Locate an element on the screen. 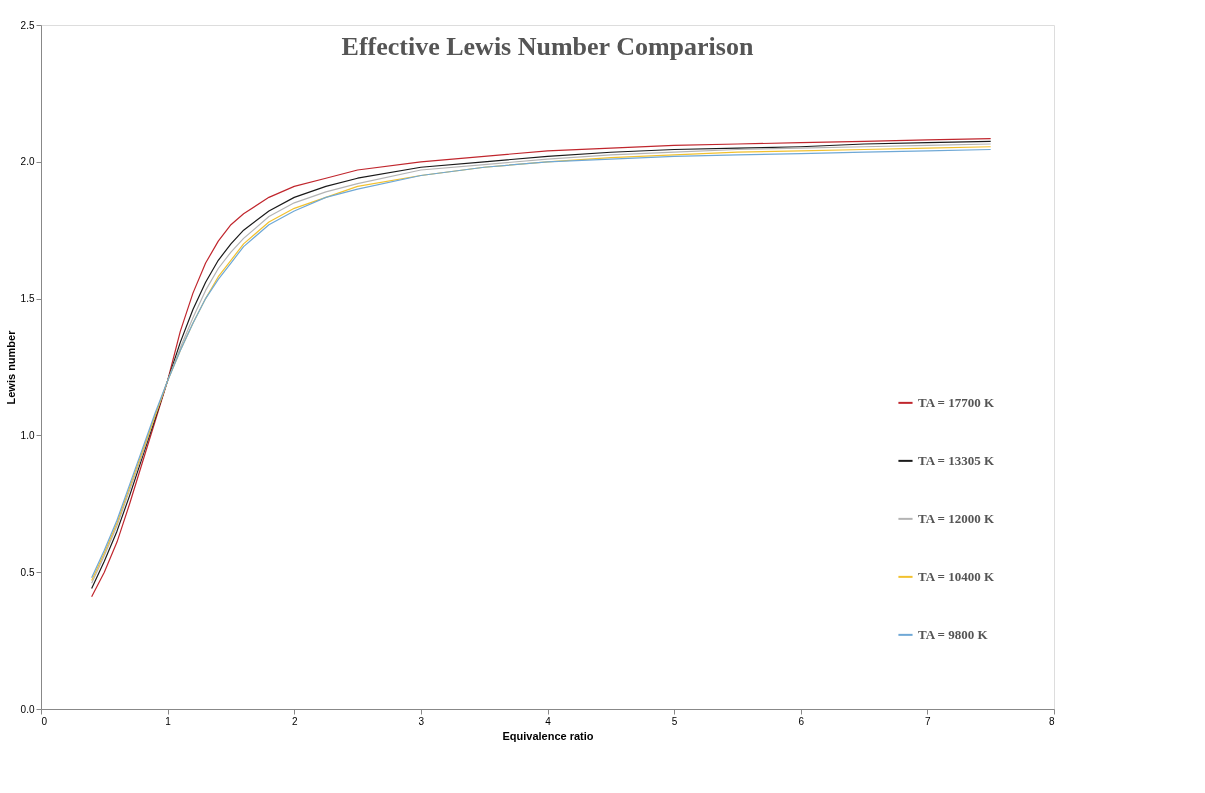  y-axis-title: Lewis number is located at coordinates (10, 367).